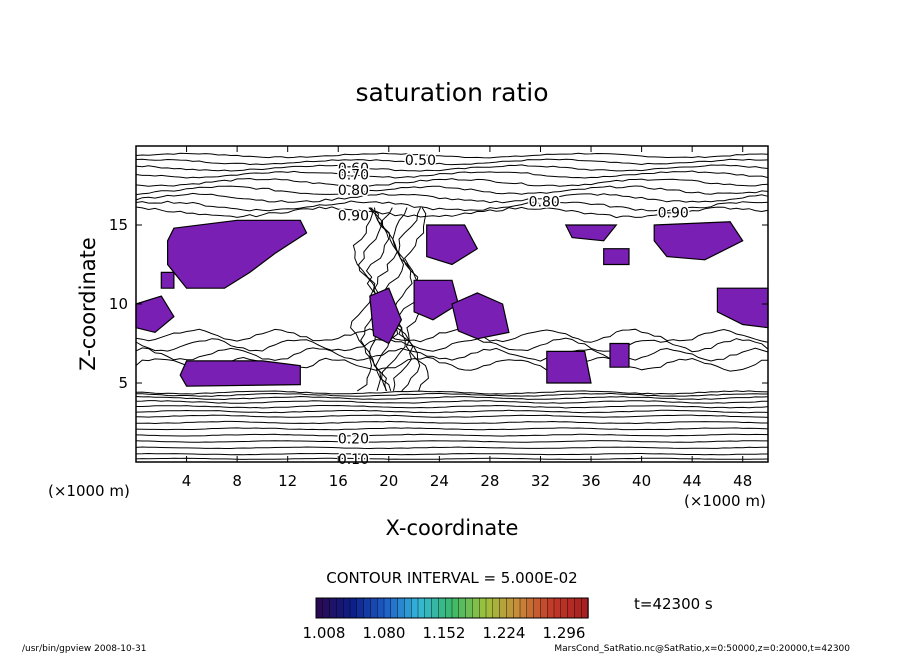  What do you see at coordinates (489, 481) in the screenshot?
I see `x-tick-label: 28` at bounding box center [489, 481].